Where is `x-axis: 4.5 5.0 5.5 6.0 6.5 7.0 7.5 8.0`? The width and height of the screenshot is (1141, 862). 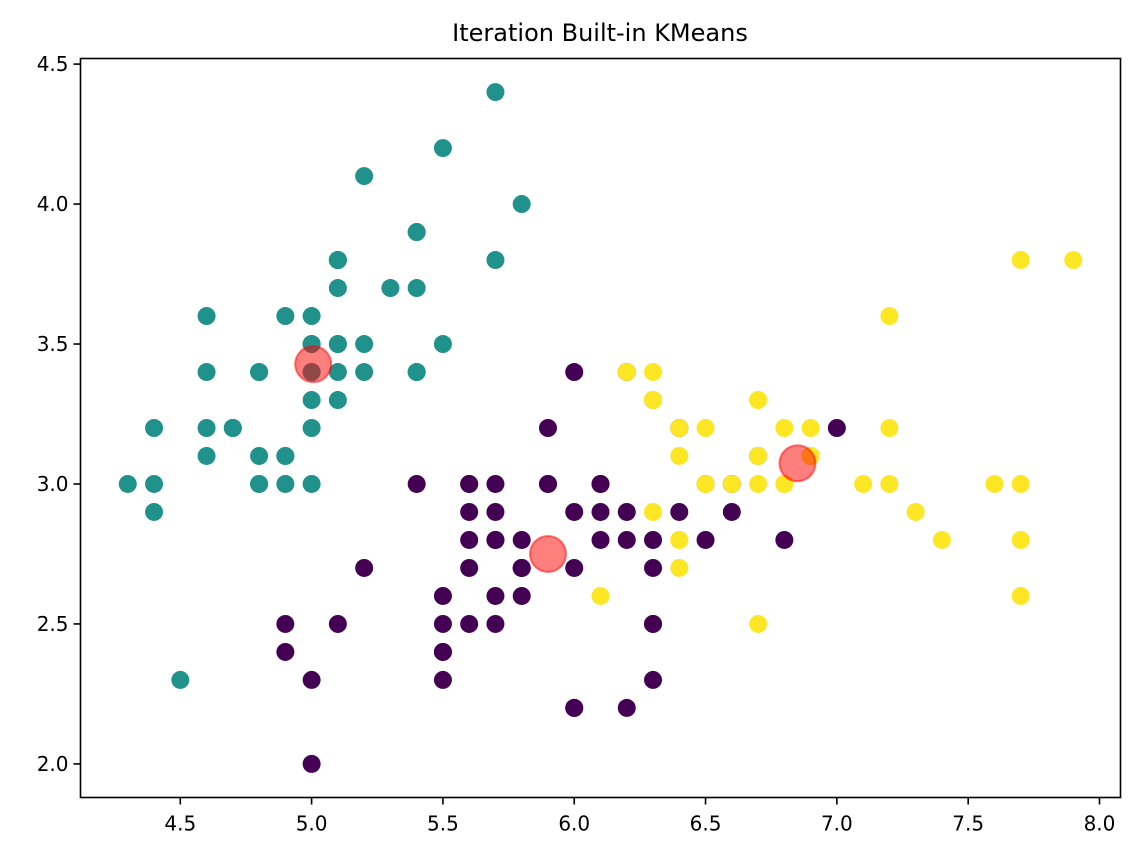 x-axis: 4.5 5.0 5.5 6.0 6.5 7.0 7.5 8.0 is located at coordinates (640, 816).